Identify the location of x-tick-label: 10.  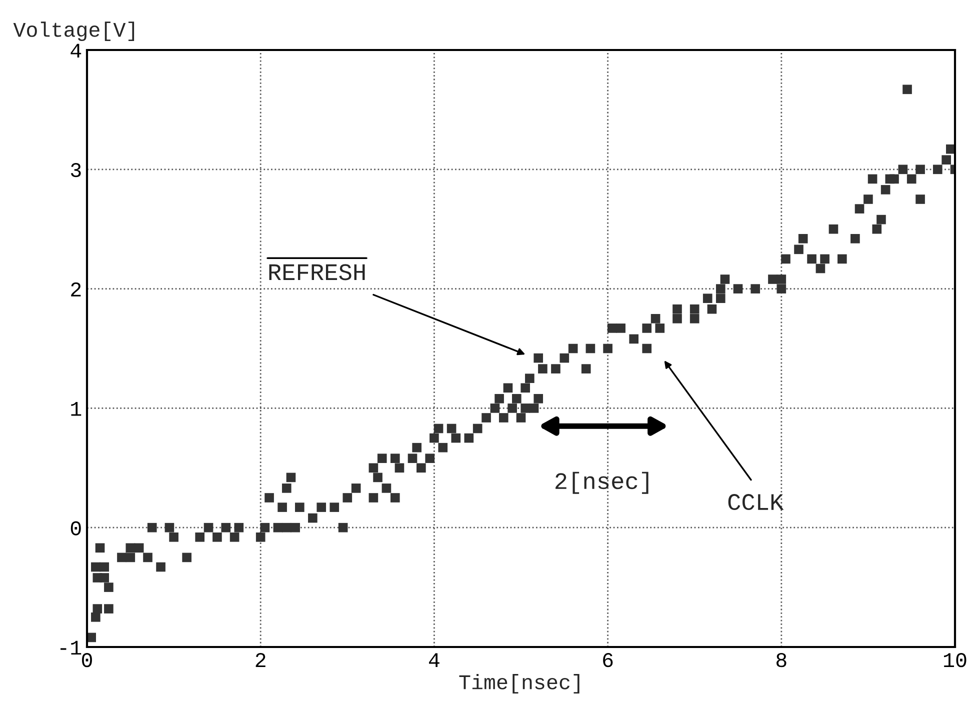
(955, 660).